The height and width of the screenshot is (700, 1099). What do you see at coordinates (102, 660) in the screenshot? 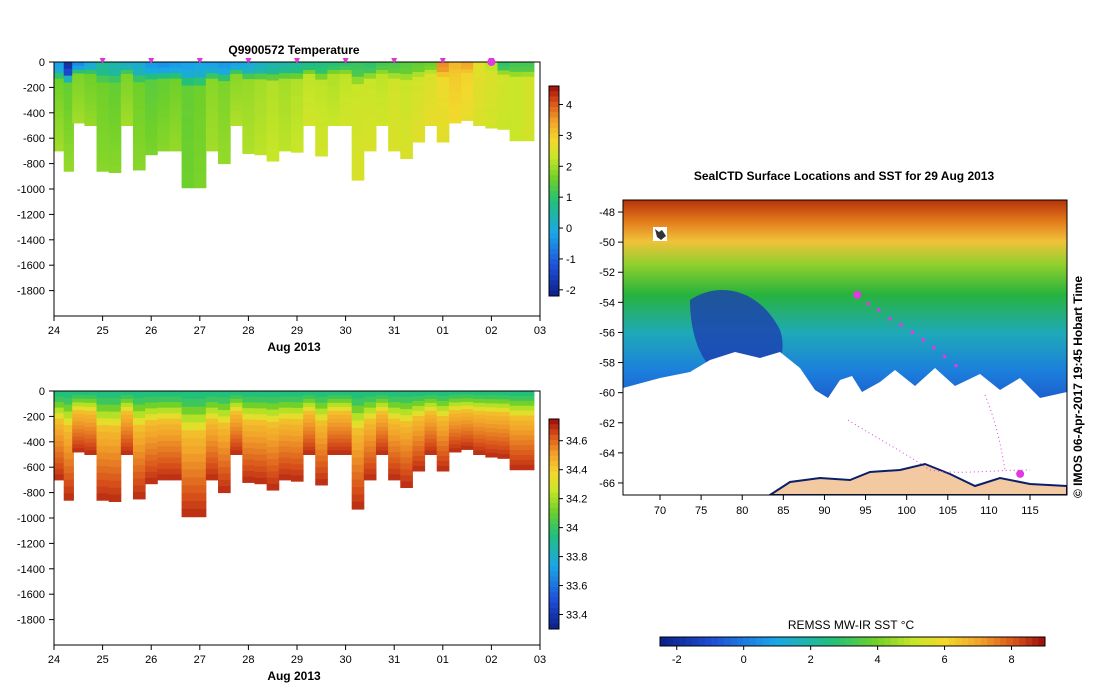
I see `x-tick-label: 25` at bounding box center [102, 660].